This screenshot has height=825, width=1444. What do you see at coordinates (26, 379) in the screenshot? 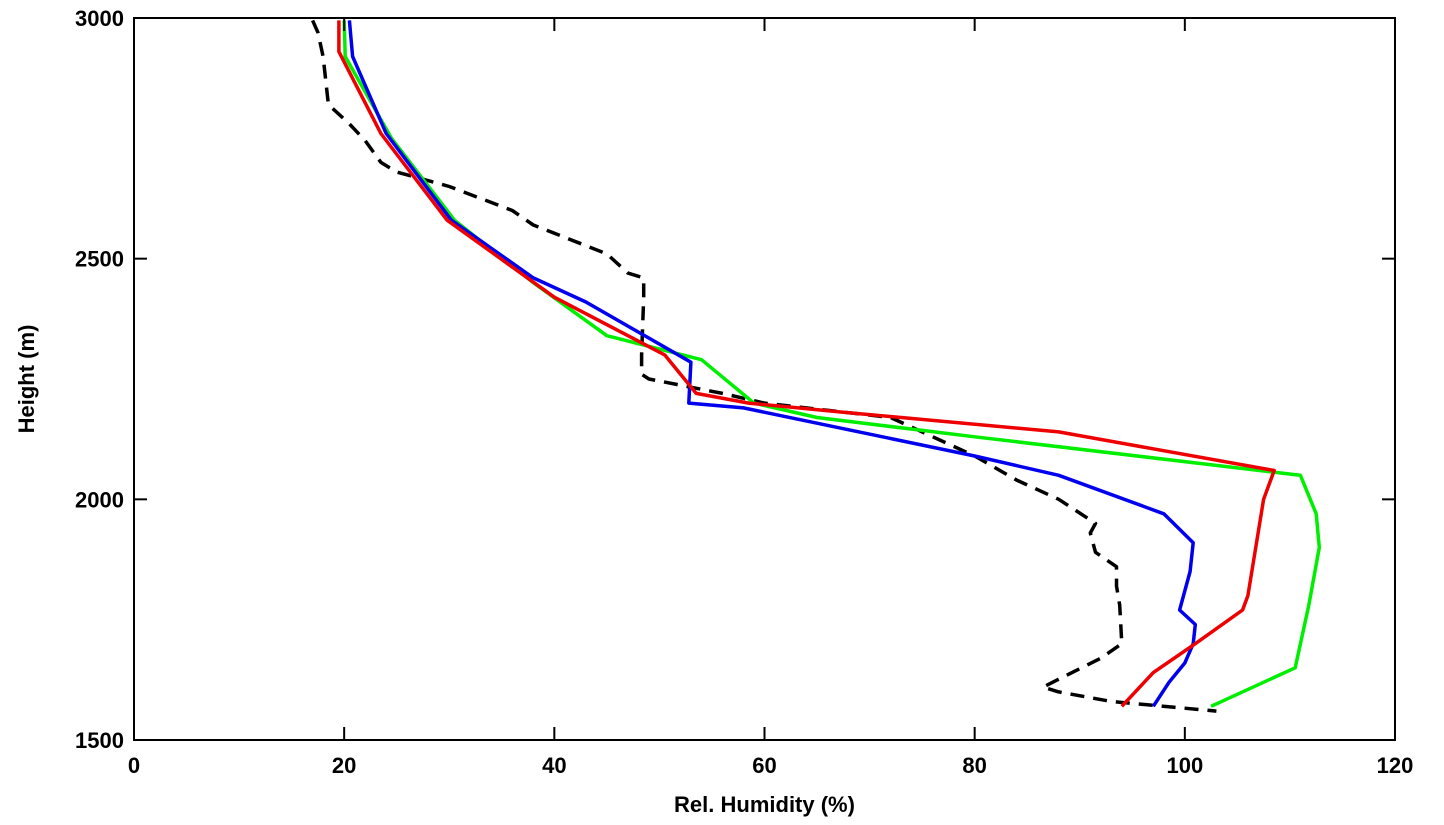
I see `y-axis-title: Height (m)` at bounding box center [26, 379].